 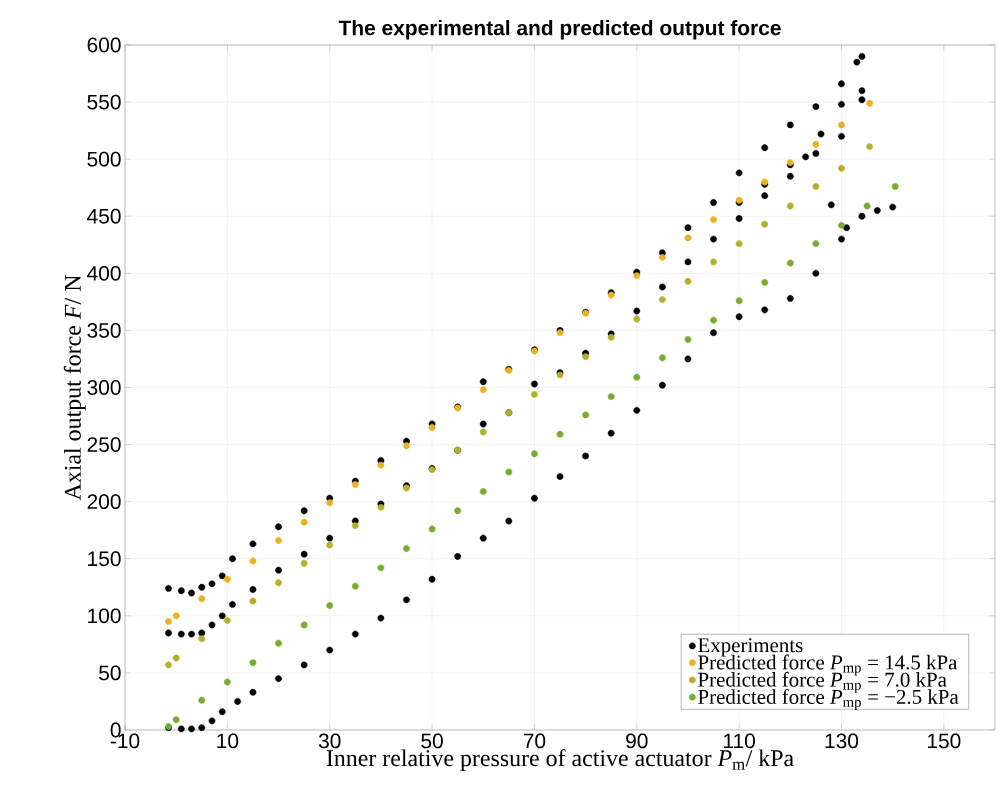 I want to click on y-tick-label: 300, so click(x=104, y=387).